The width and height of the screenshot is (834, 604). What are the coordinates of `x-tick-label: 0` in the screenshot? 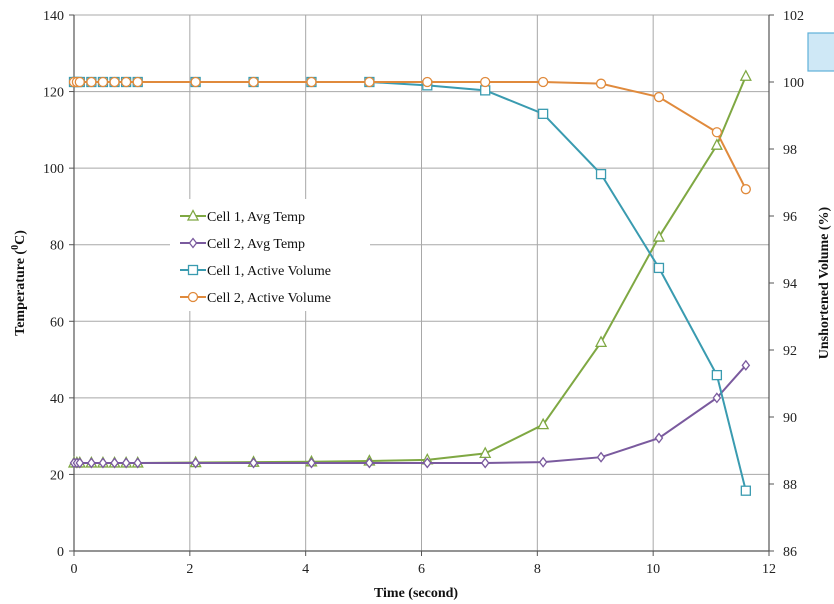 It's located at (74, 569).